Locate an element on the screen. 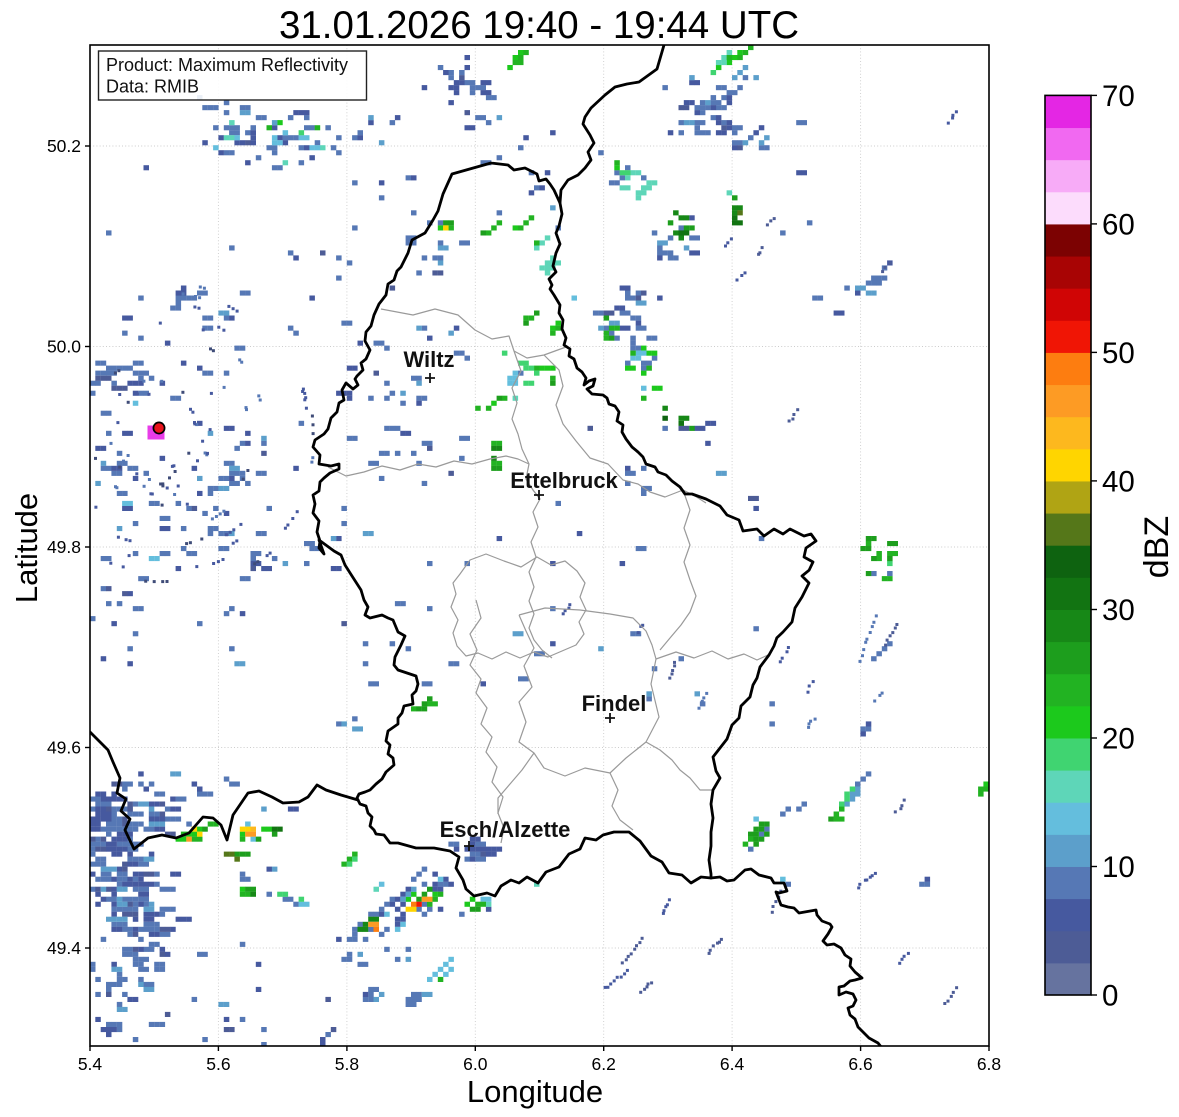 The image size is (1179, 1117). svg-text: 5.6 is located at coordinates (218, 1064).